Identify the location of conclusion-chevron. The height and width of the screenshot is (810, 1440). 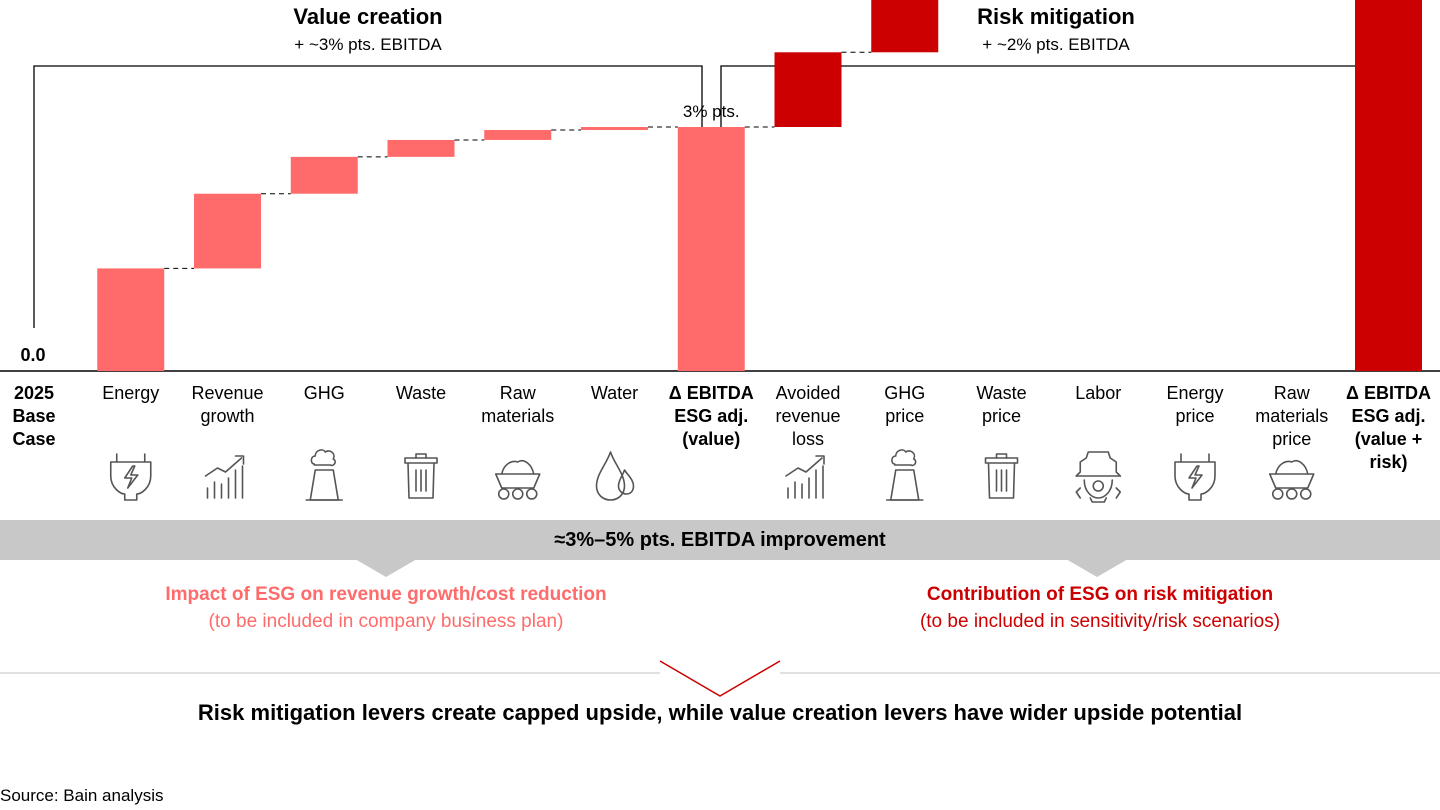
(720, 678).